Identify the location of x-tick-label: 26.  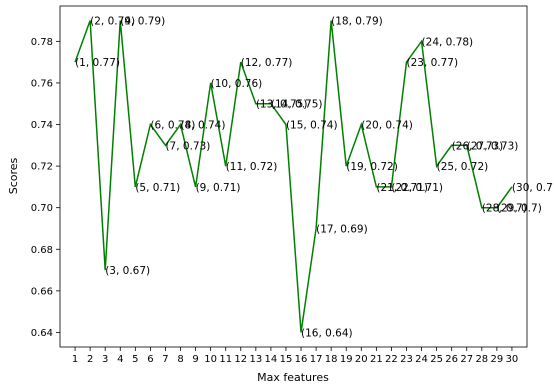
(451, 359).